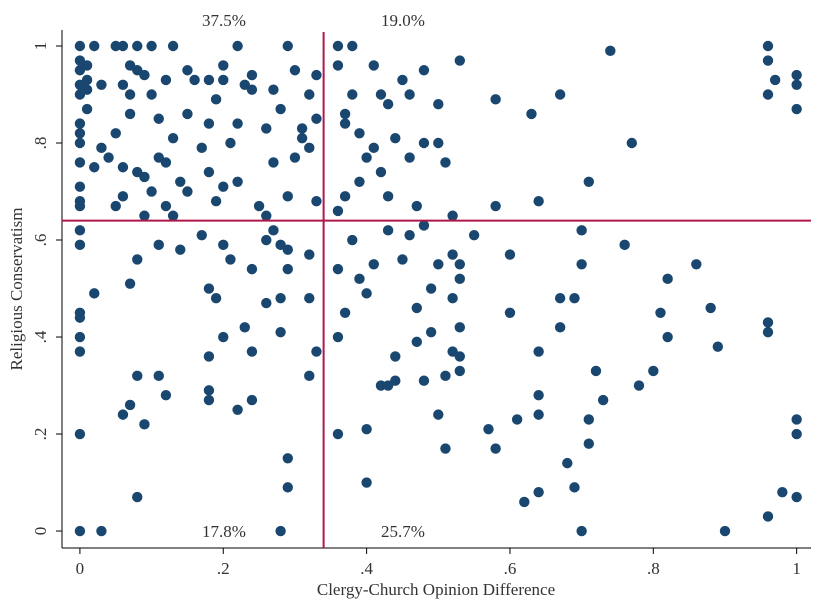 The height and width of the screenshot is (603, 819). Describe the element at coordinates (403, 531) in the screenshot. I see `quadrant-share: 25.7%` at that location.